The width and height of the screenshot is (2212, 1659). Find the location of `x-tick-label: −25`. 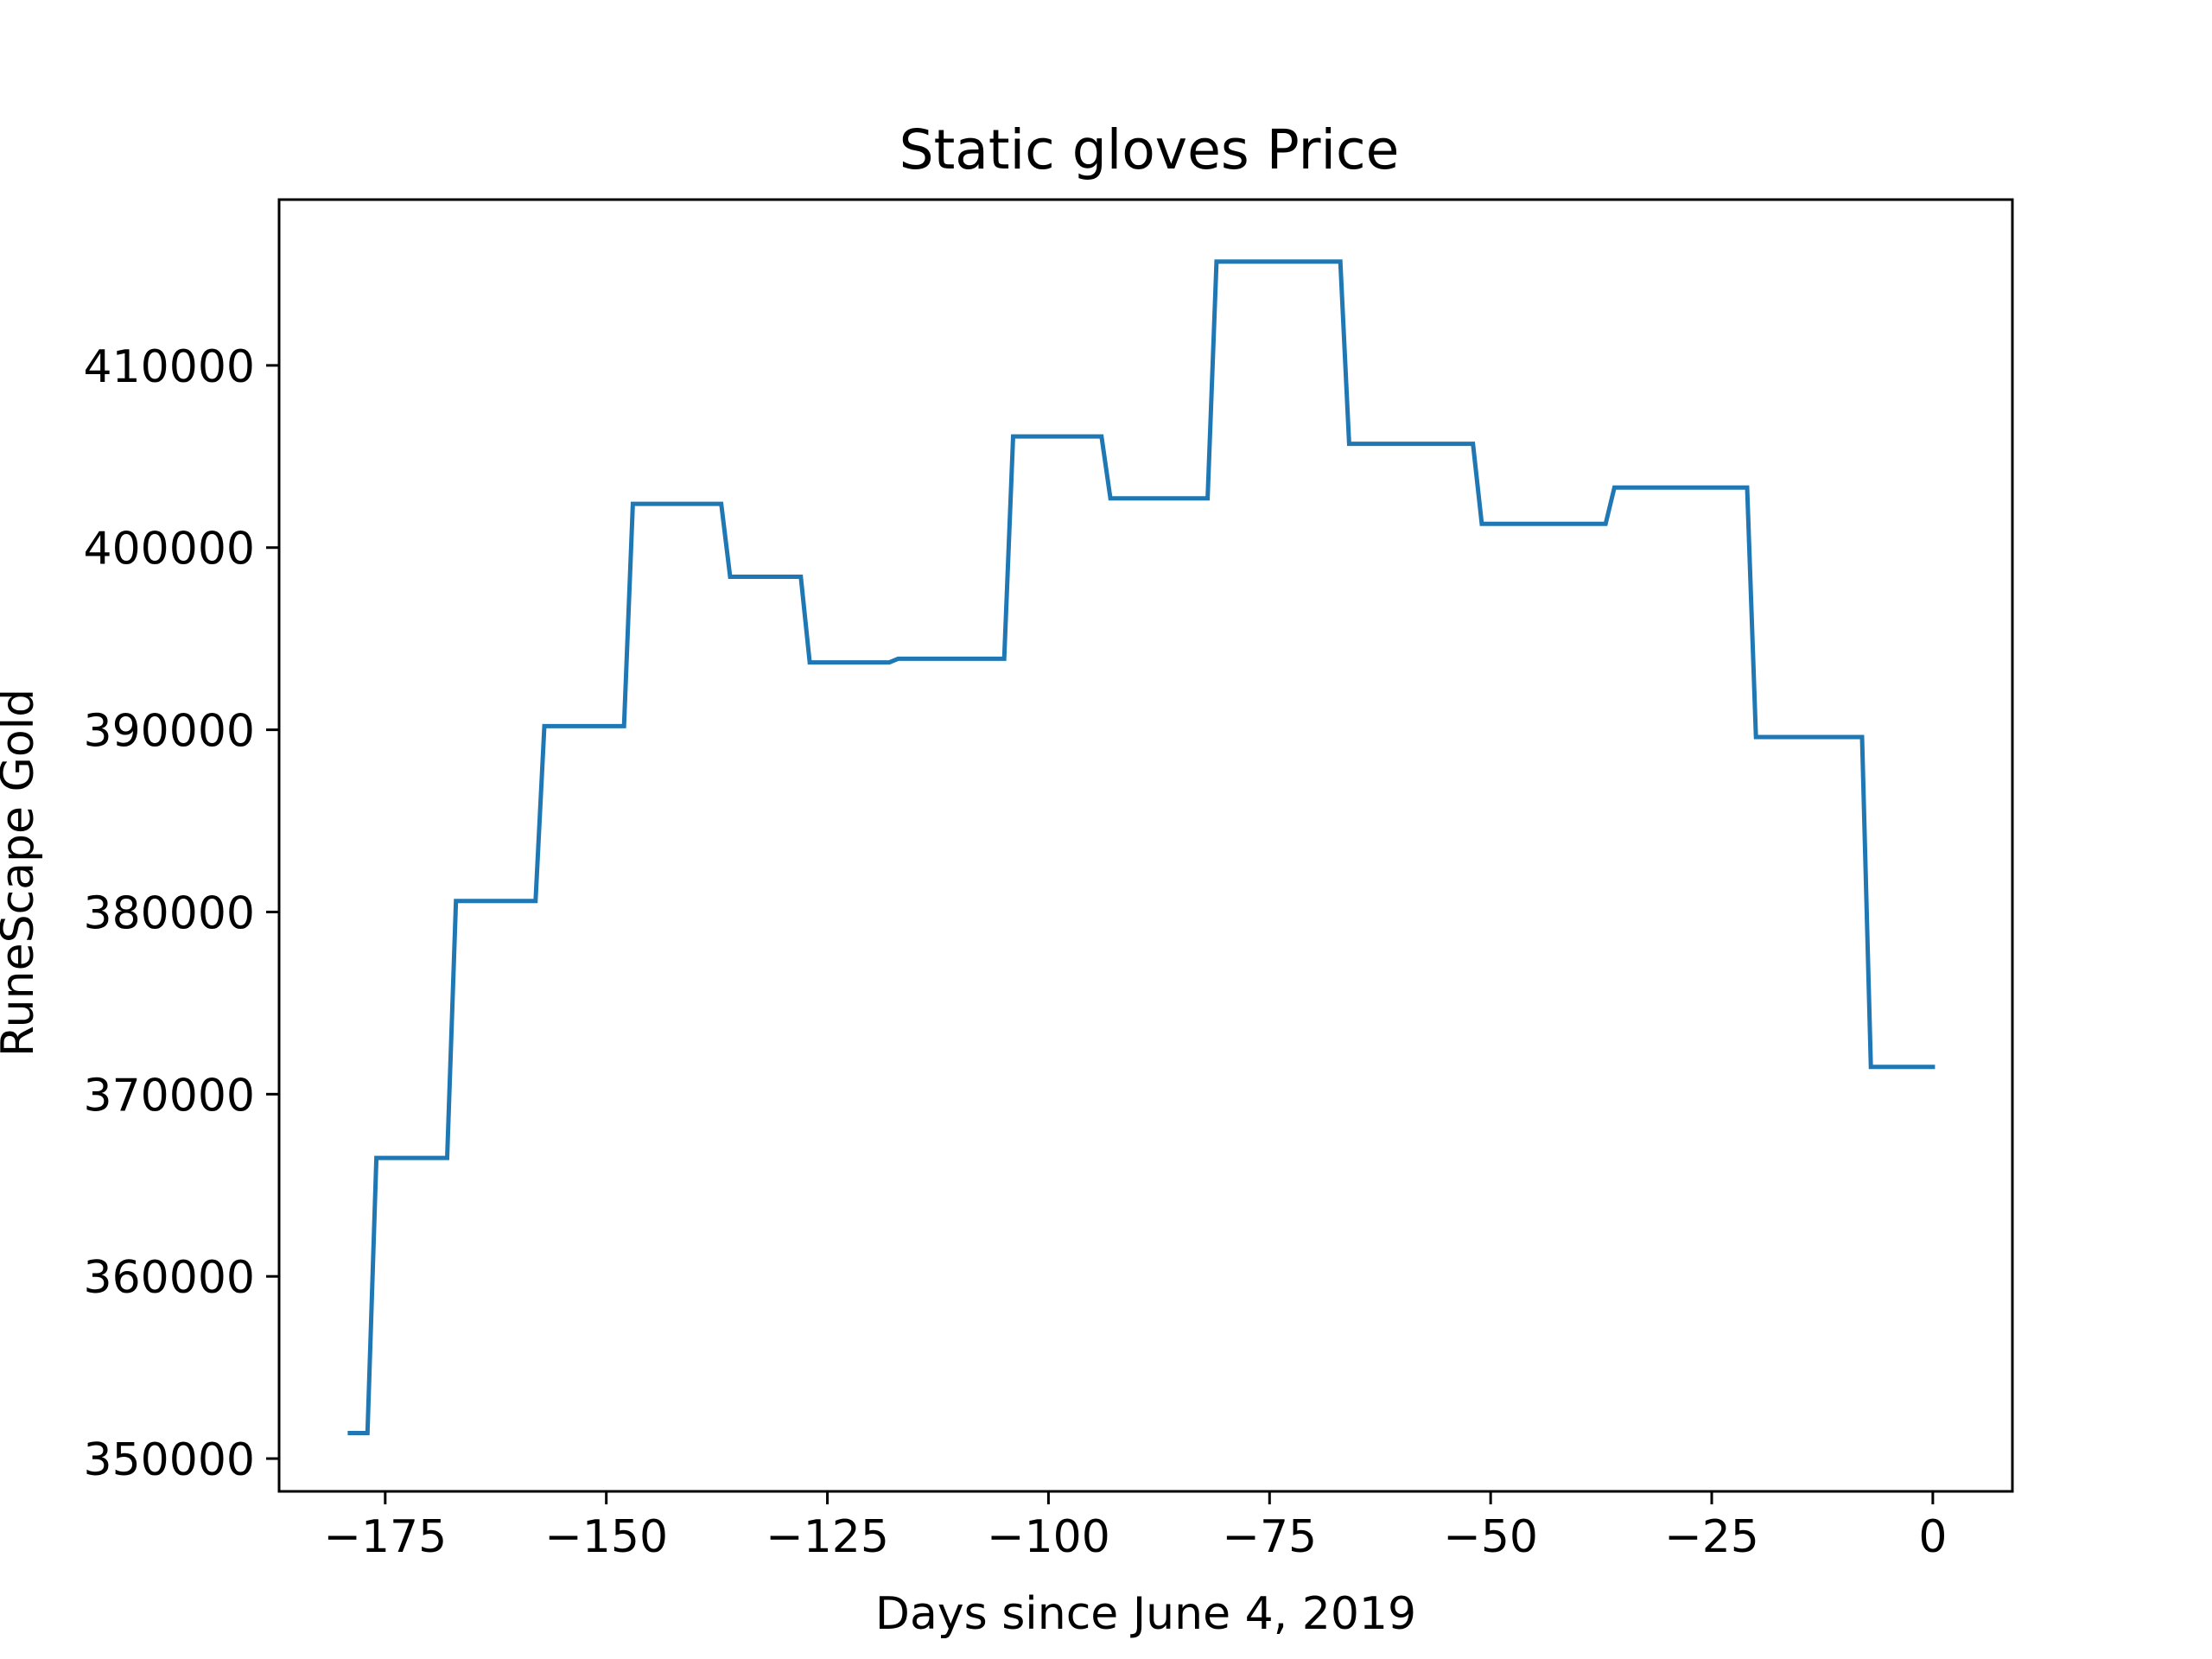

x-tick-label: −25 is located at coordinates (1711, 1537).